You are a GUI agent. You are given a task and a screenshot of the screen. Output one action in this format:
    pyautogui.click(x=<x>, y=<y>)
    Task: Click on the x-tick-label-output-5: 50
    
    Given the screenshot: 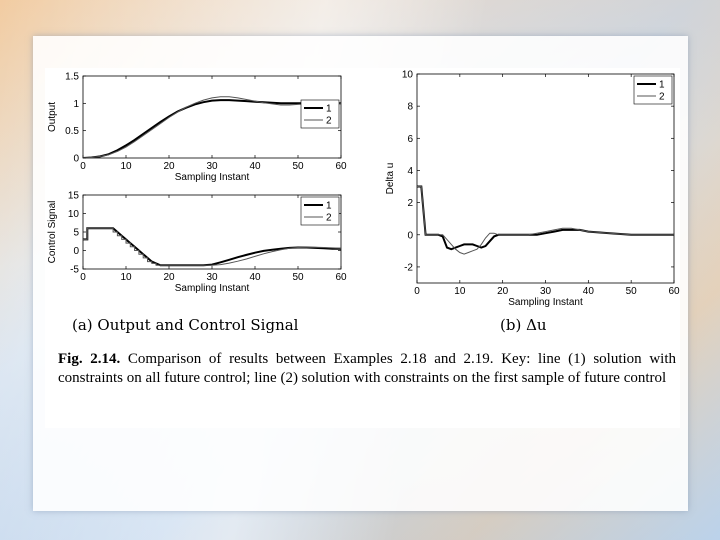 What is the action you would take?
    pyautogui.click(x=298, y=166)
    